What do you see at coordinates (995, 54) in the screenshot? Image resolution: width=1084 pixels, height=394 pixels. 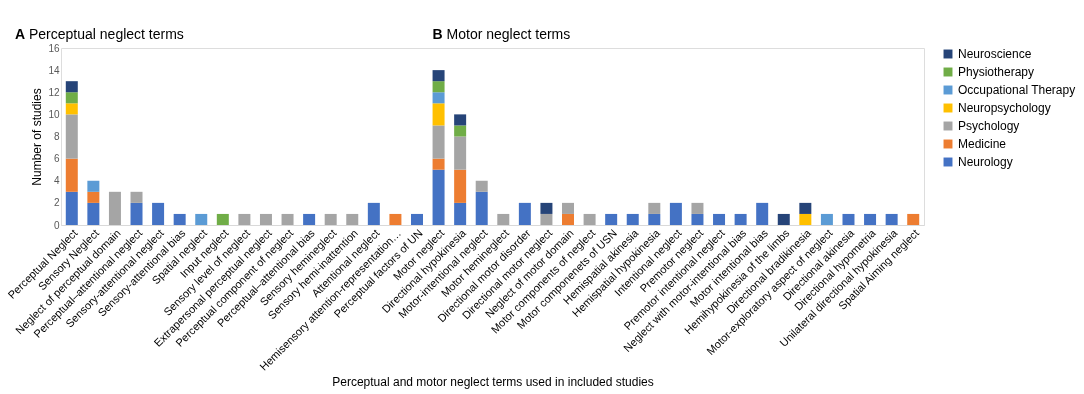 I see `legend-label: Neuroscience` at bounding box center [995, 54].